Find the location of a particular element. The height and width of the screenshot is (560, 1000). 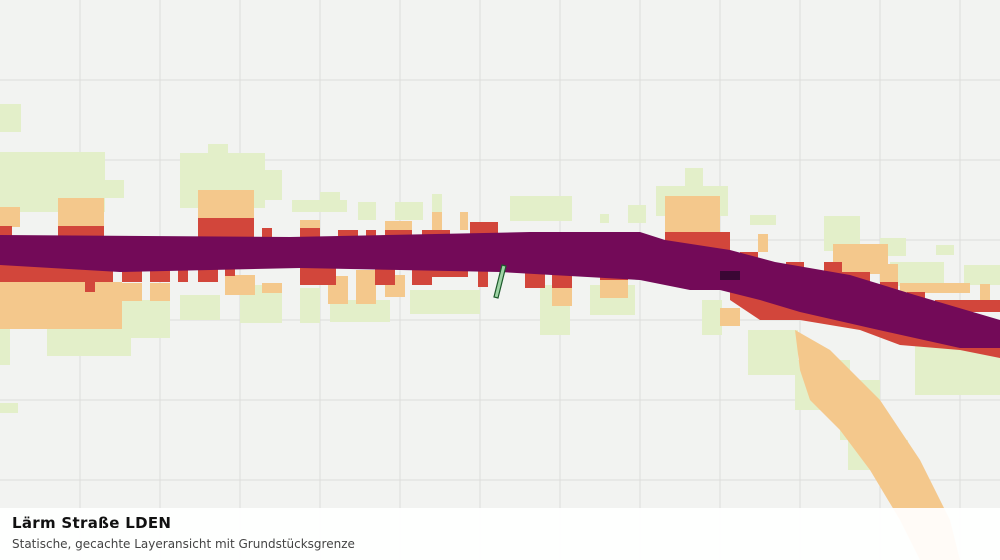

layer-title: Lärm Straße LDEN is located at coordinates (92, 523).